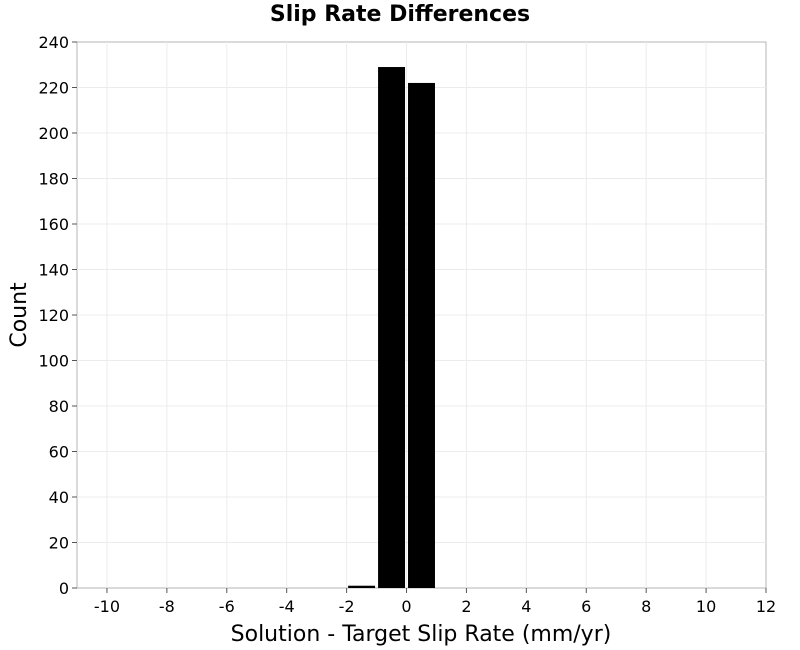  Describe the element at coordinates (646, 606) in the screenshot. I see `x-tick-label: 8` at that location.